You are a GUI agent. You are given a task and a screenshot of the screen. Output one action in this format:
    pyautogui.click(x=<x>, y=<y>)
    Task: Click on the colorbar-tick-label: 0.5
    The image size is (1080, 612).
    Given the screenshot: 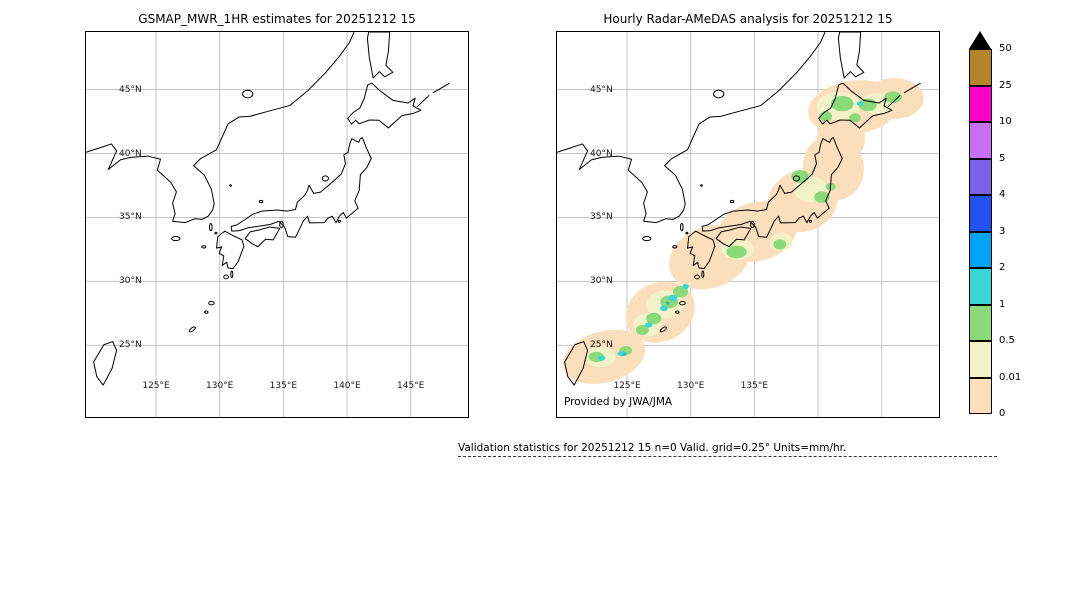 What is the action you would take?
    pyautogui.click(x=1007, y=340)
    